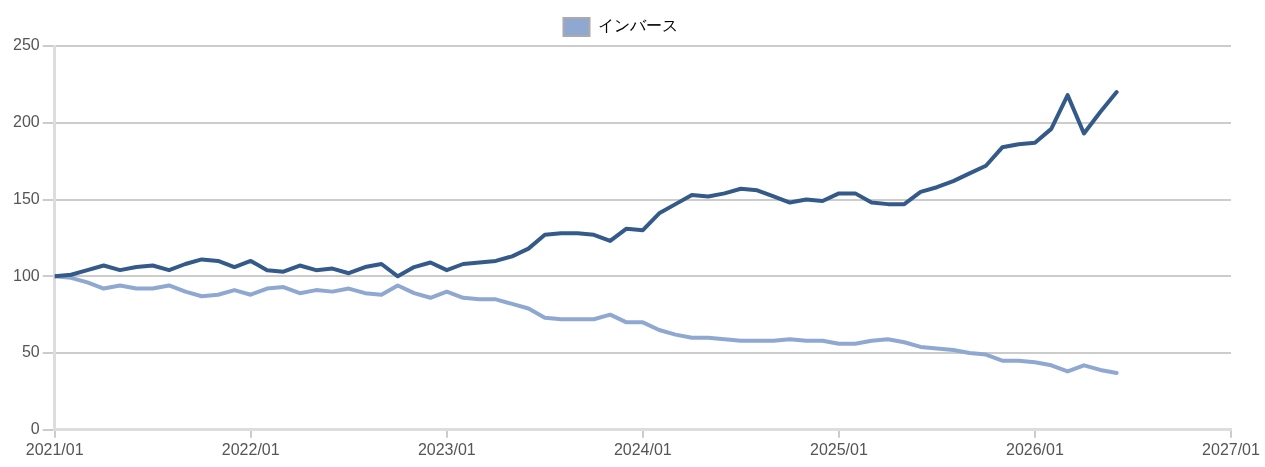 This screenshot has width=1265, height=467. I want to click on x-tick-label: 2025/01, so click(838, 449).